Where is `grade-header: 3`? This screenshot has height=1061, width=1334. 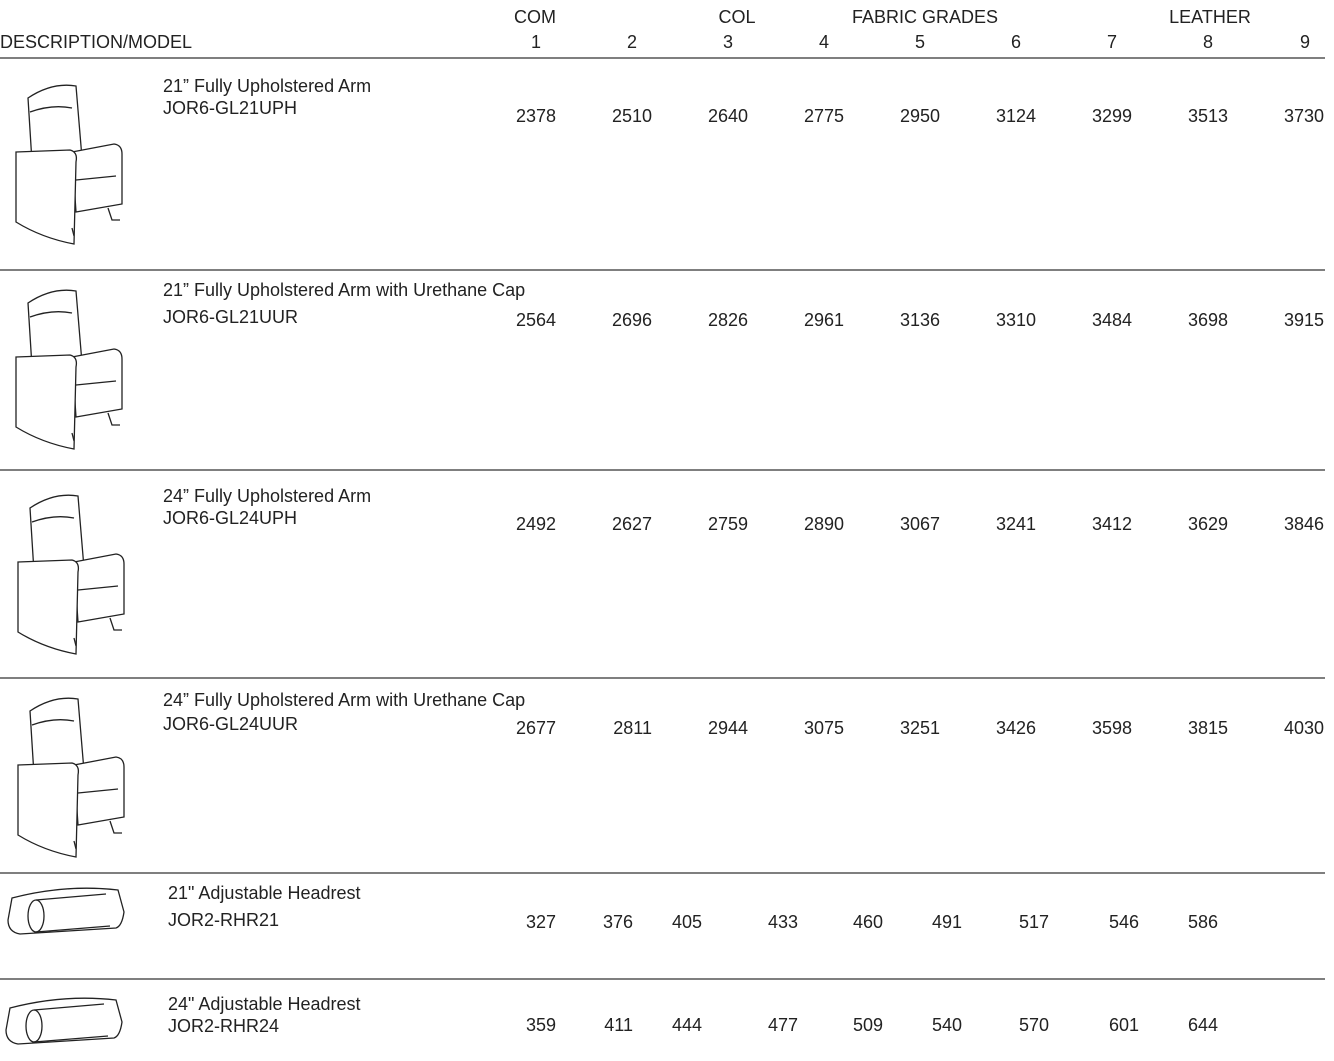 grade-header: 3 is located at coordinates (727, 42).